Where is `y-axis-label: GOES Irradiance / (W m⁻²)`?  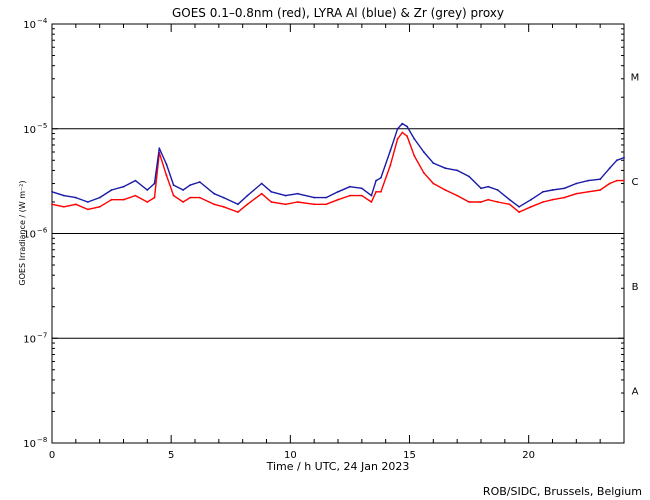 y-axis-label: GOES Irradiance / (W m⁻²) is located at coordinates (22, 232).